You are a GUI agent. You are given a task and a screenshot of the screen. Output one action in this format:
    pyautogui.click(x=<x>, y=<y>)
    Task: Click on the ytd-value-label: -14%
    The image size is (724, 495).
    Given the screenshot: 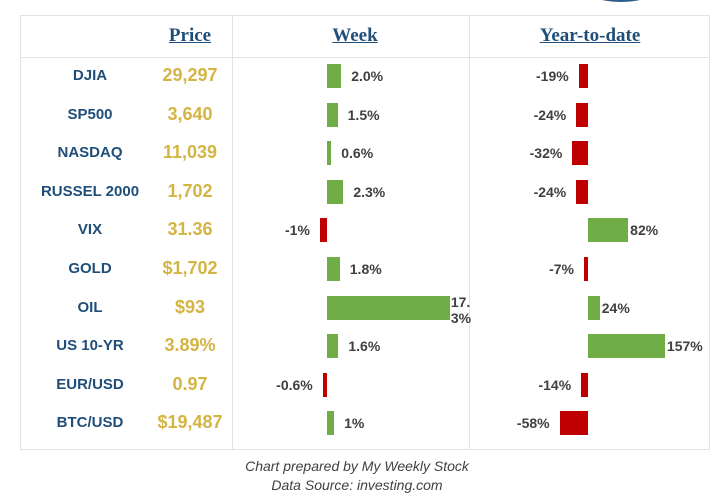 What is the action you would take?
    pyautogui.click(x=555, y=384)
    